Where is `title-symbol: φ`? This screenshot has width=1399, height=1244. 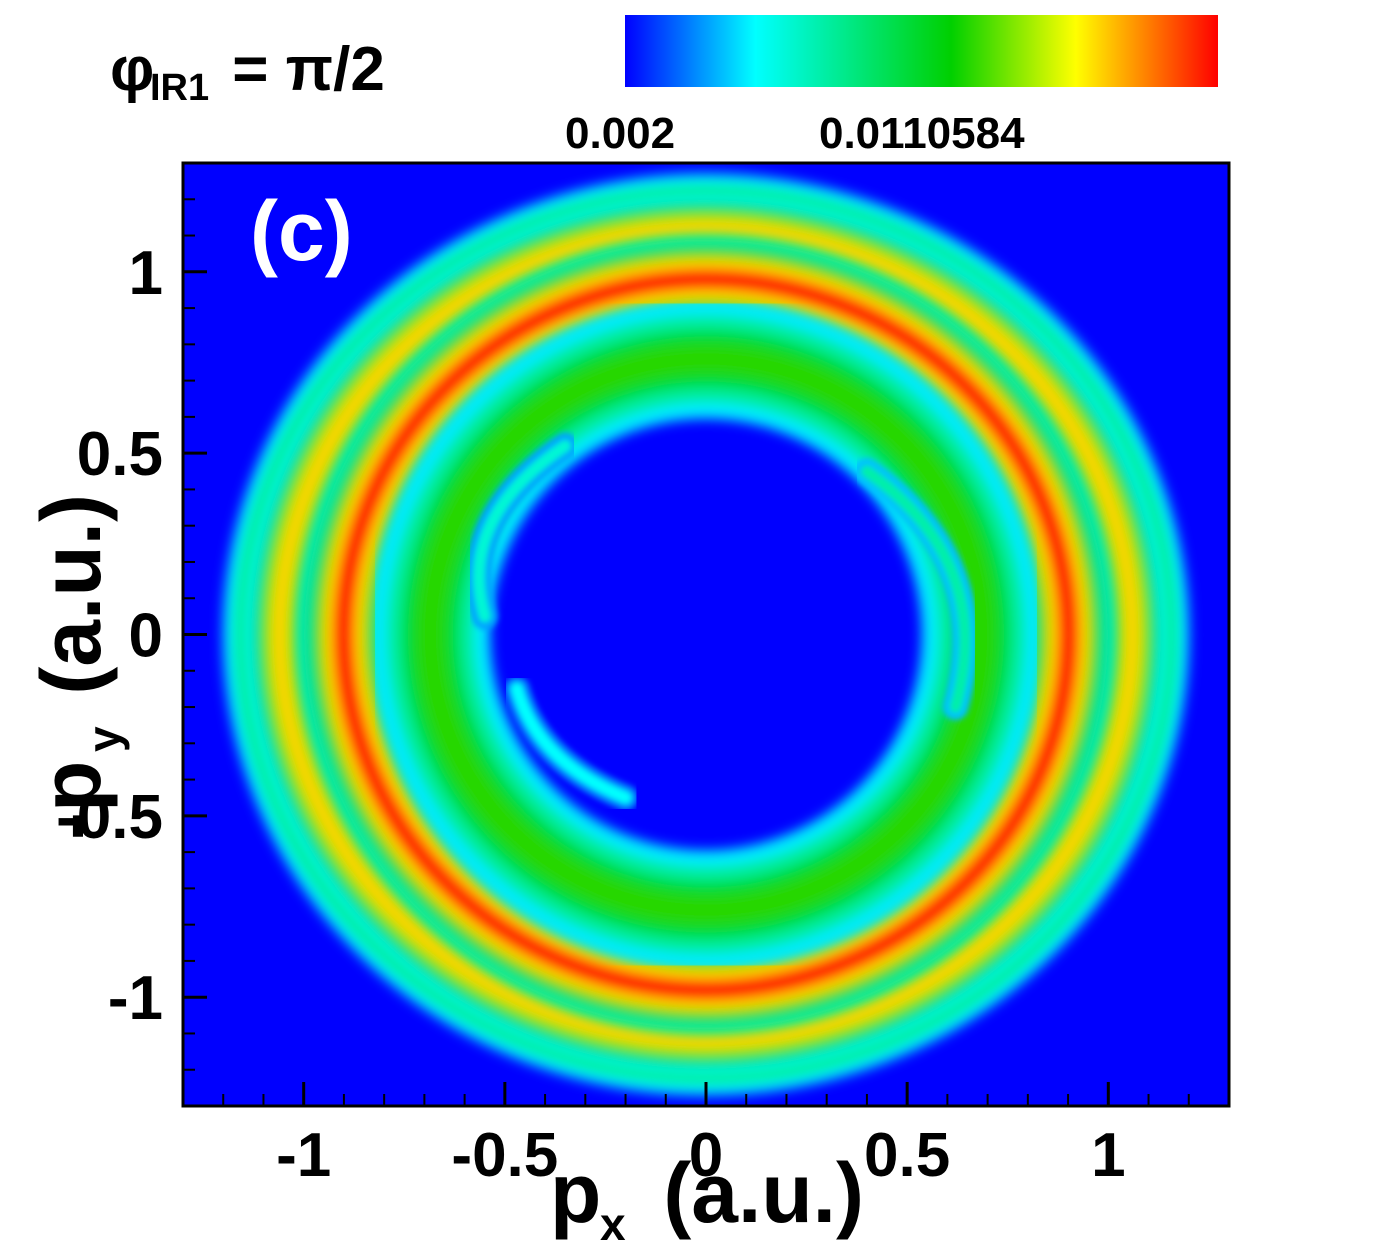
title-symbol: φ is located at coordinates (132, 69).